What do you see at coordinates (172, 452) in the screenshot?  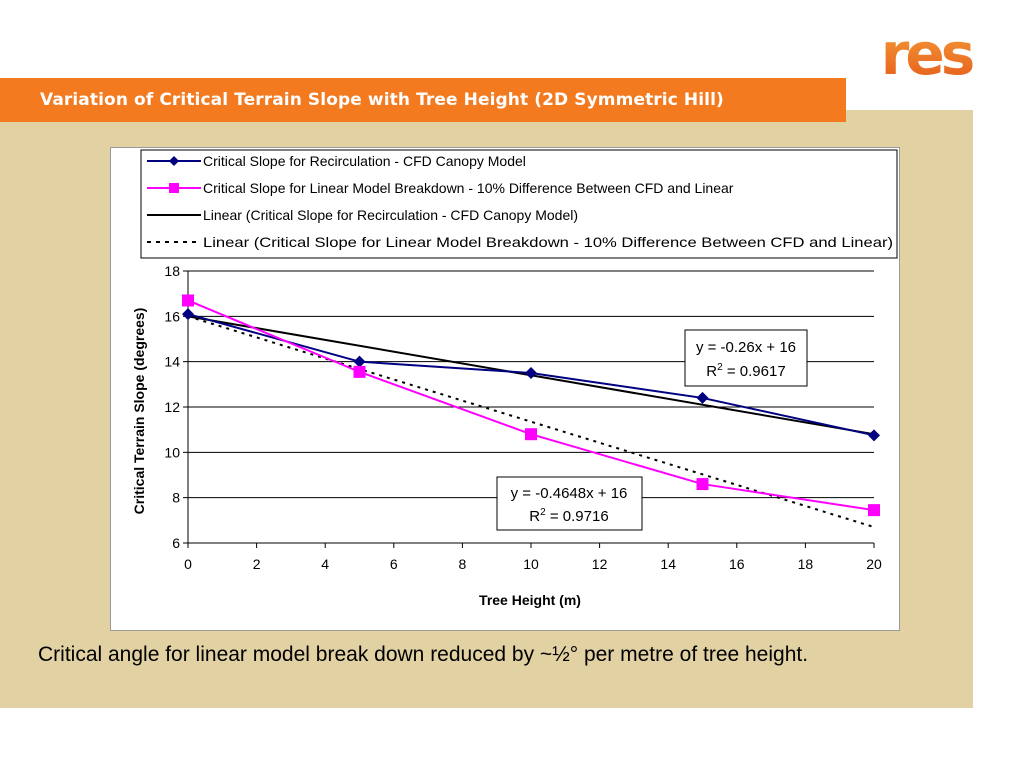 I see `y-tick-label: 10` at bounding box center [172, 452].